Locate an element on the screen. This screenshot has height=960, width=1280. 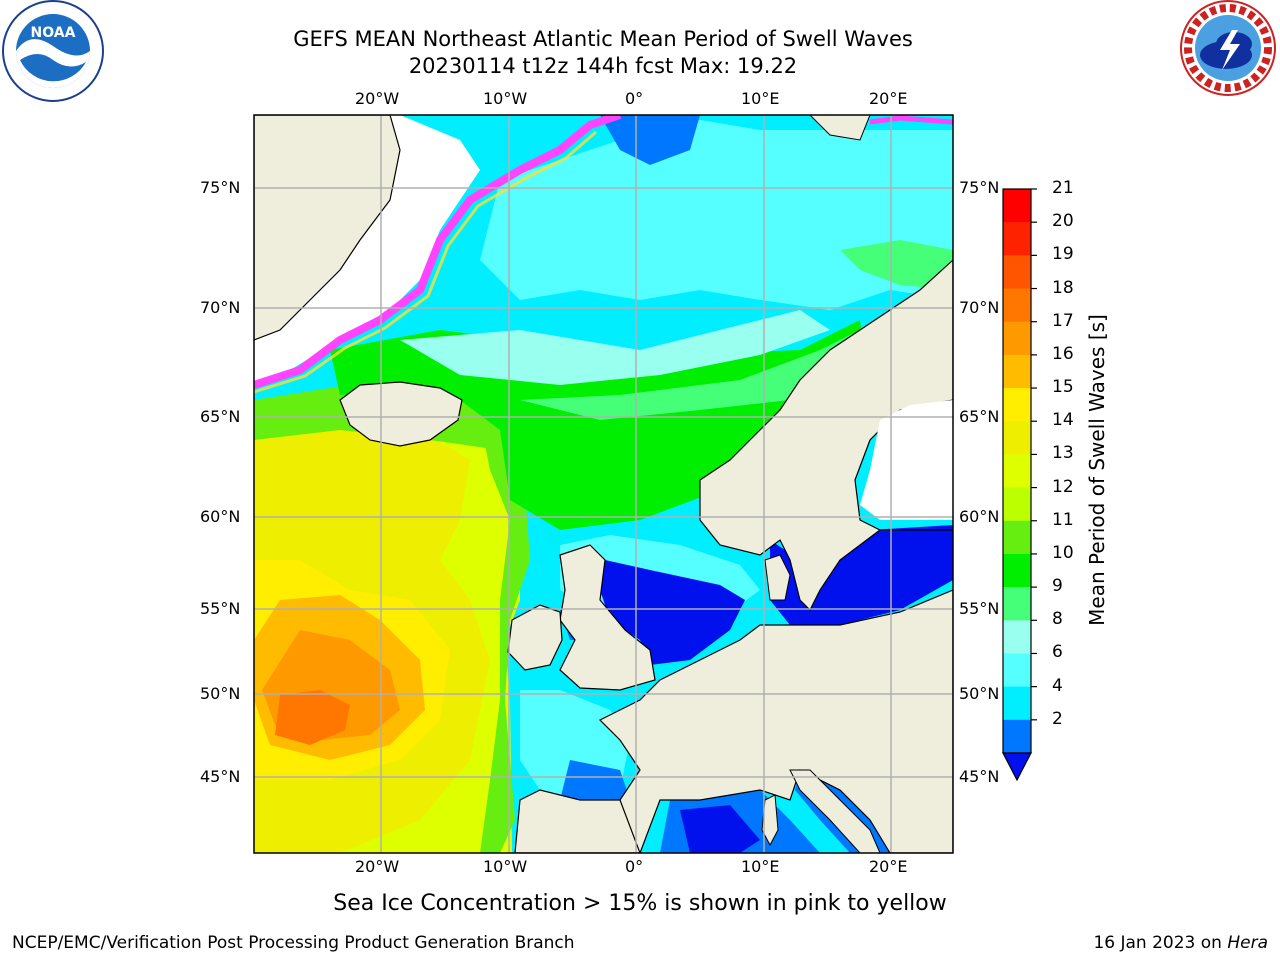
colorbar-tick-marks is located at coordinates (1034, 454).